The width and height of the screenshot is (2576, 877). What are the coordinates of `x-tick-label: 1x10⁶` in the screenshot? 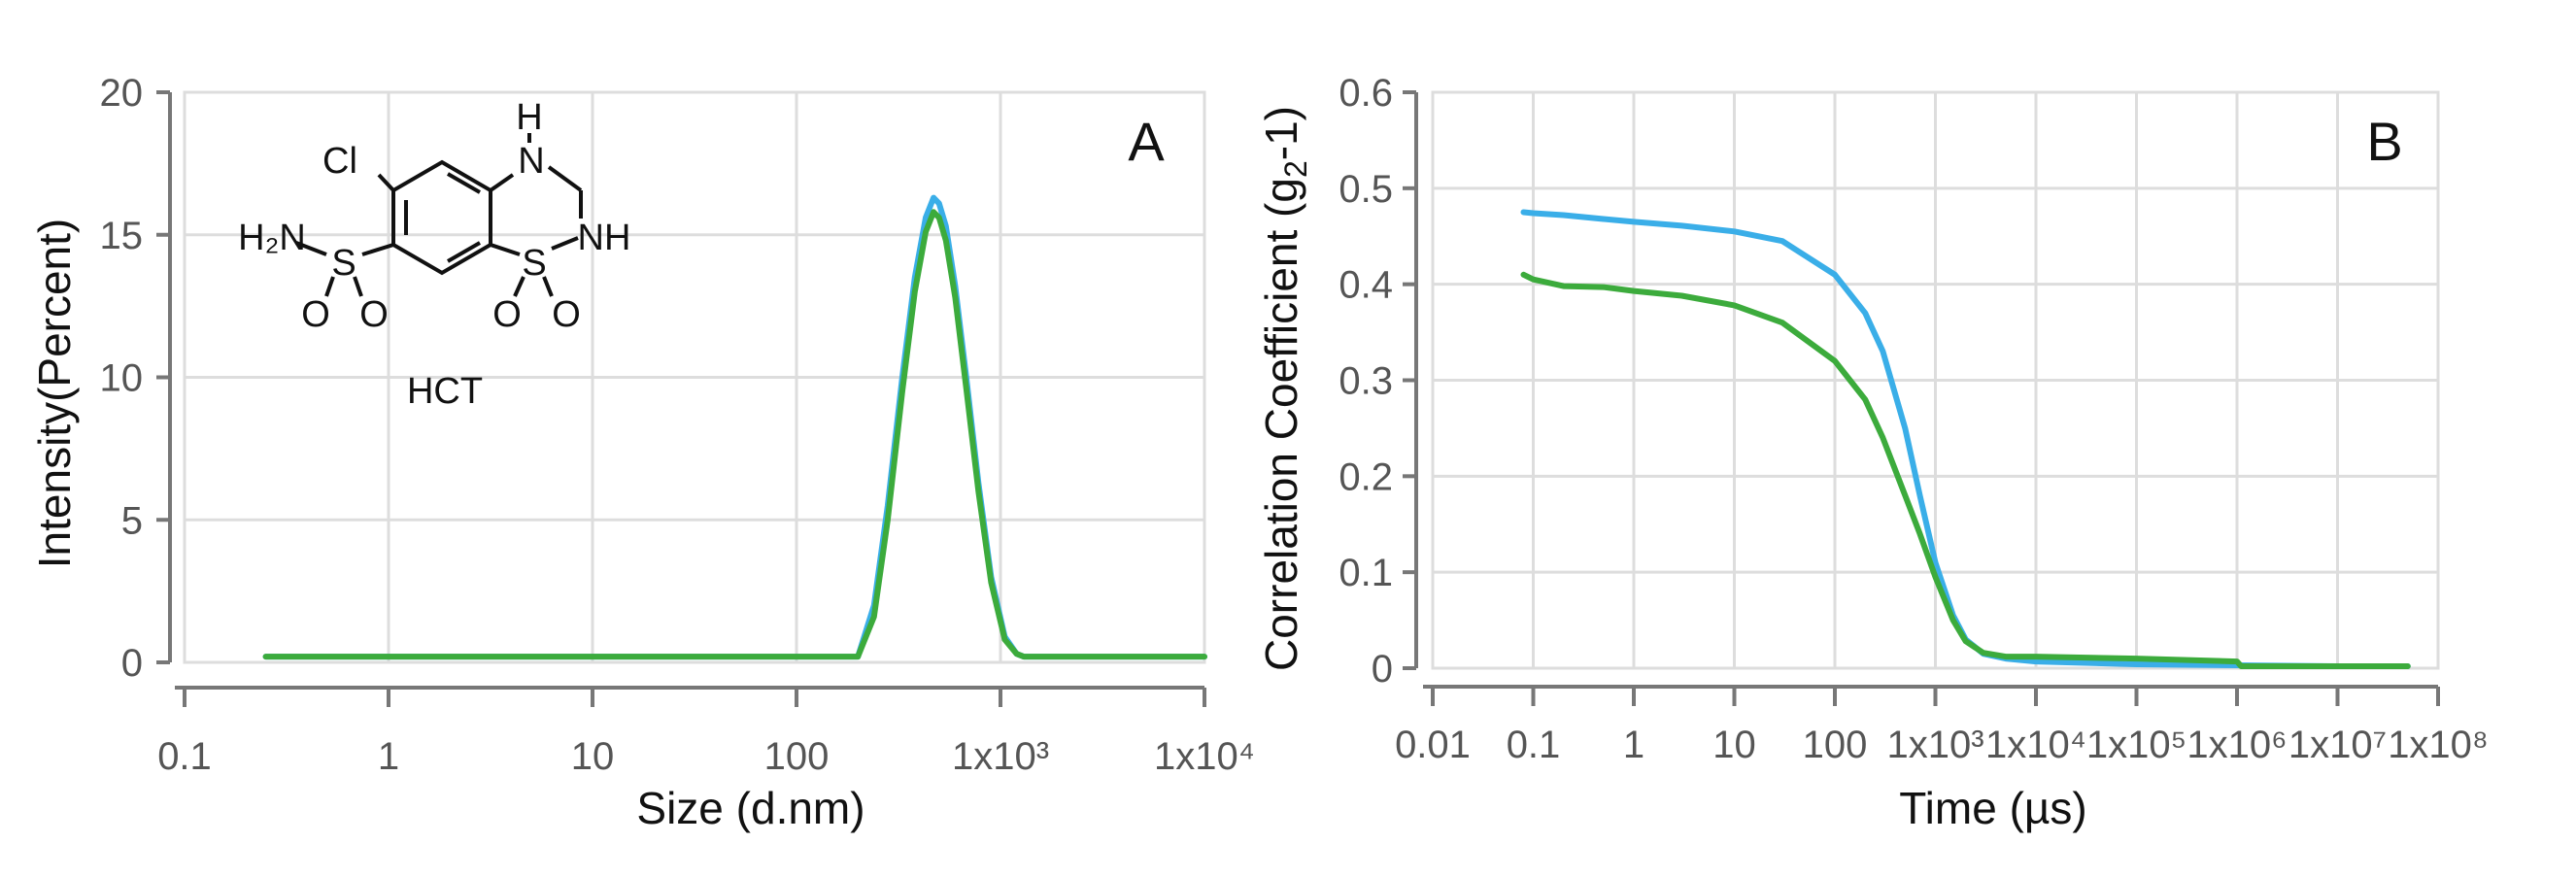 It's located at (2236, 745).